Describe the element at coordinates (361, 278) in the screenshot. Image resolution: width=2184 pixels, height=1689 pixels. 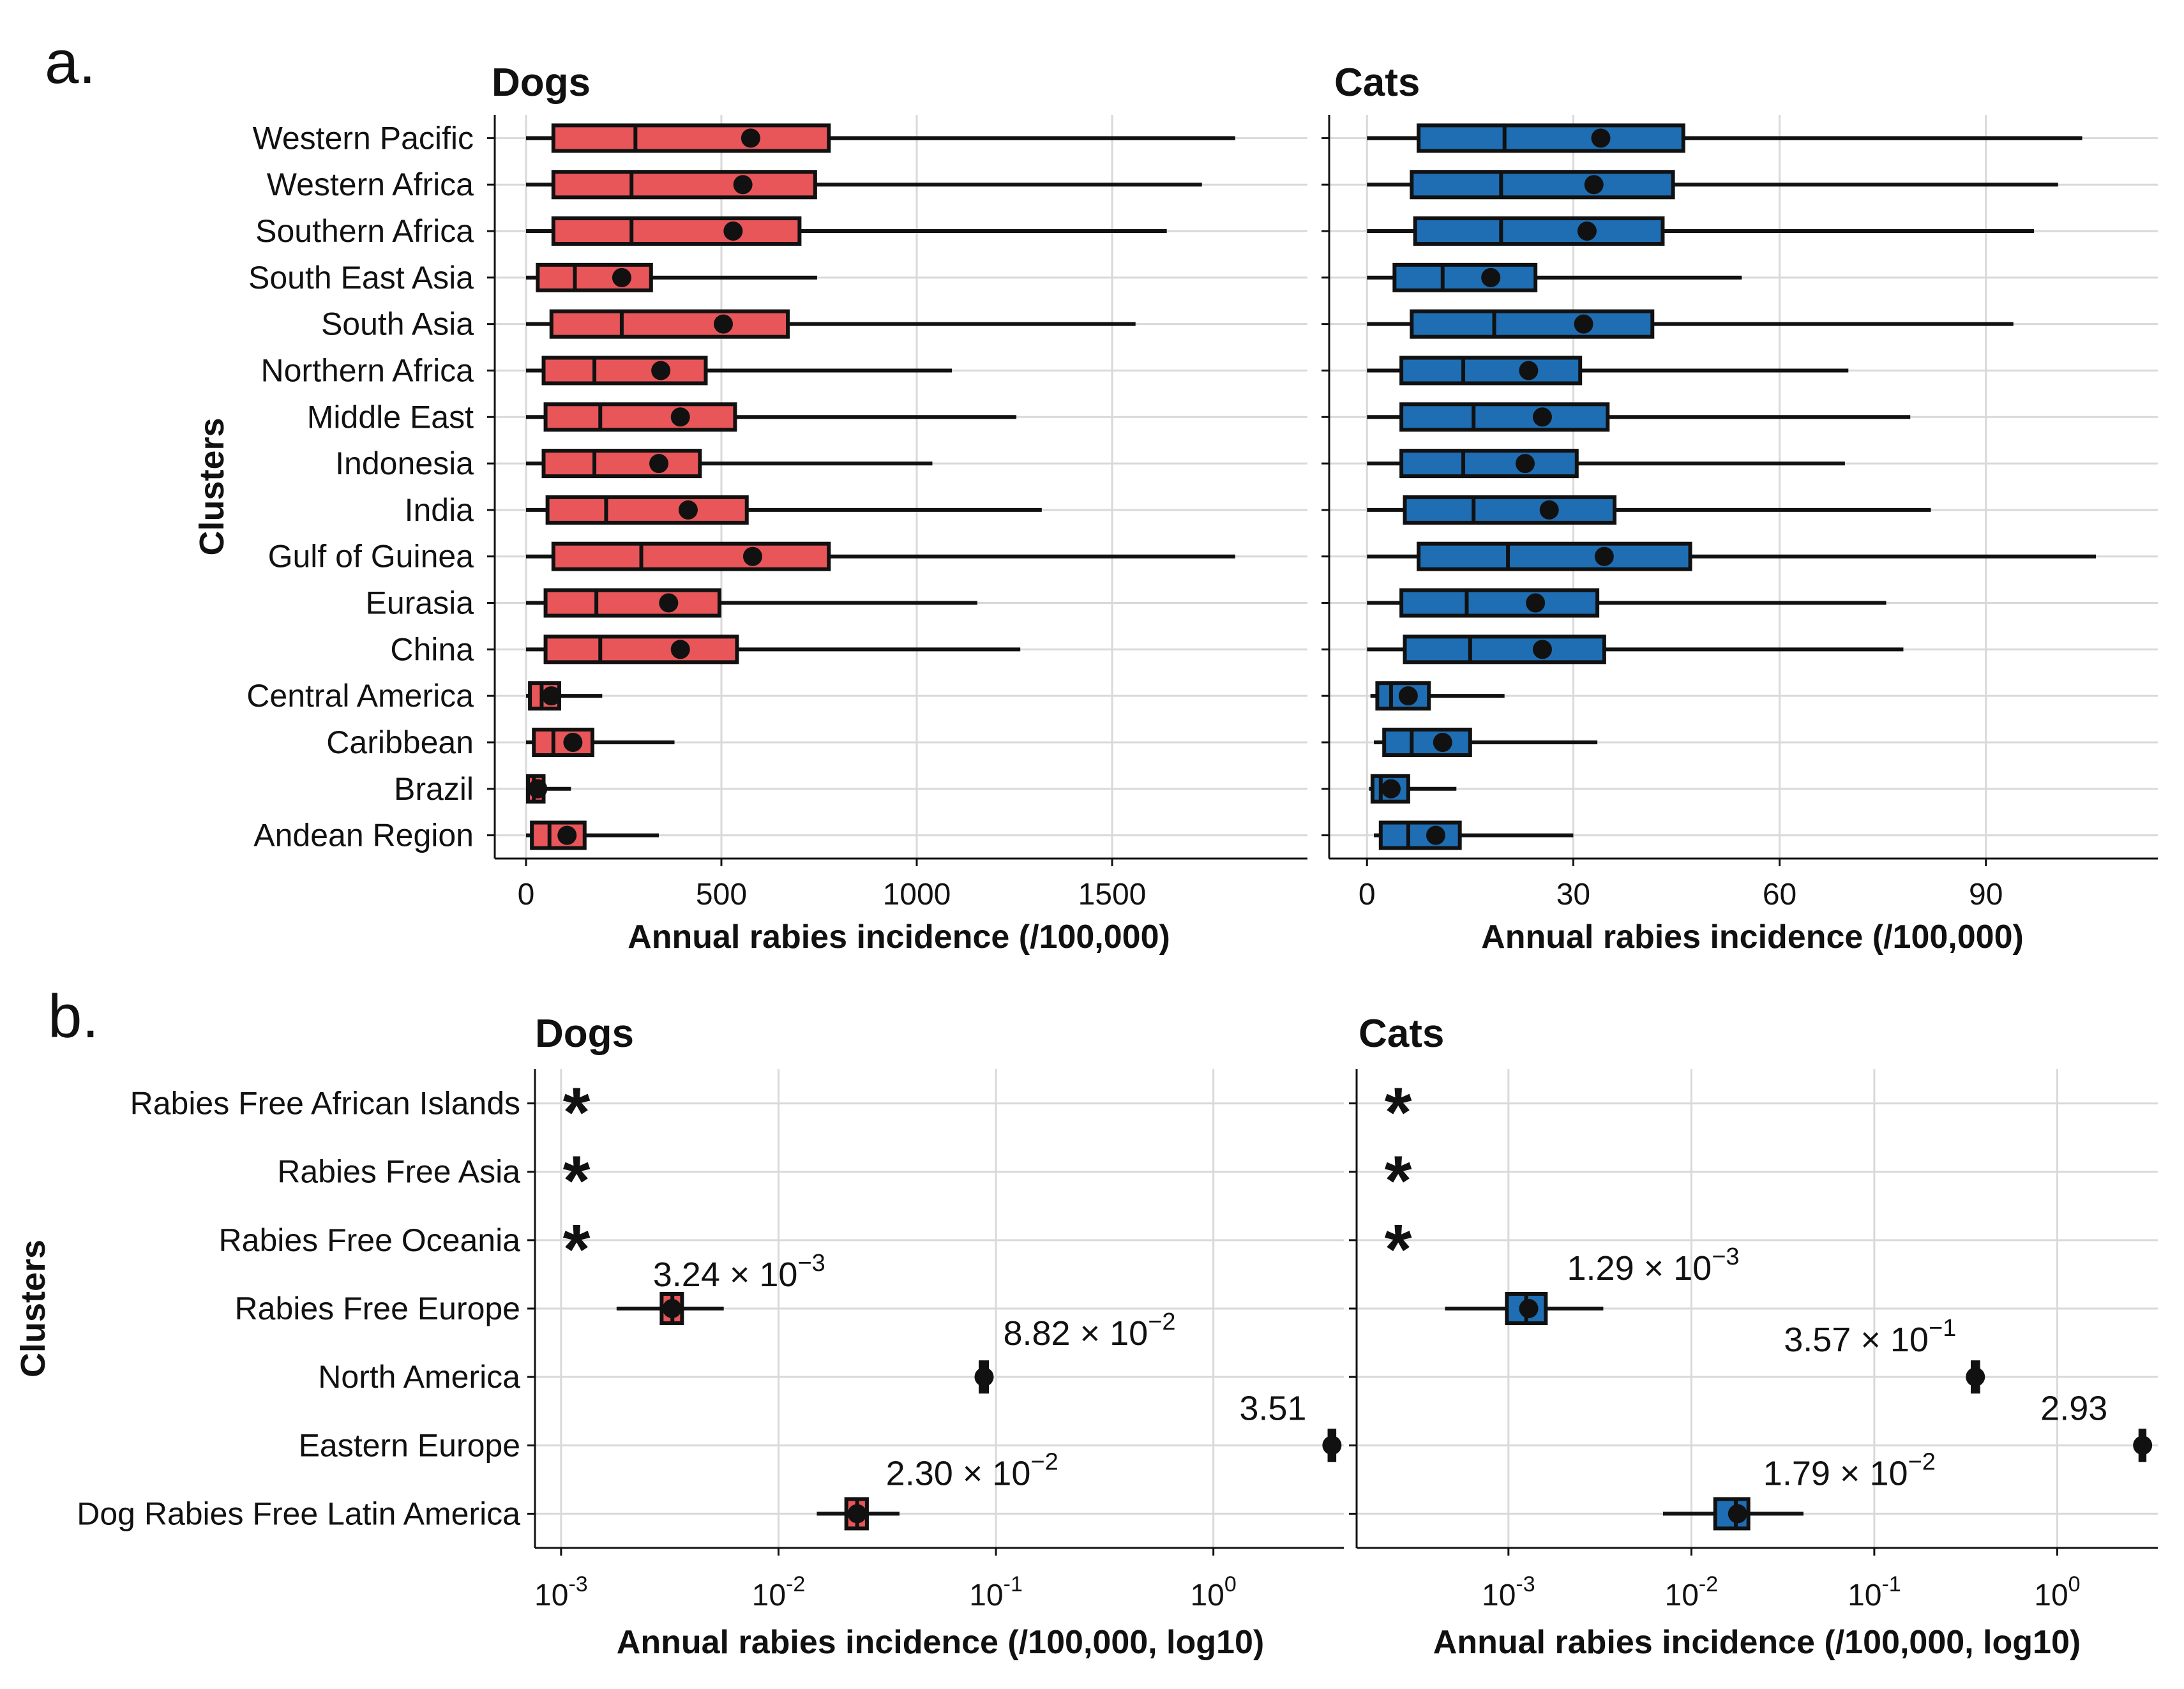
I see `category-label: South East Asia` at that location.